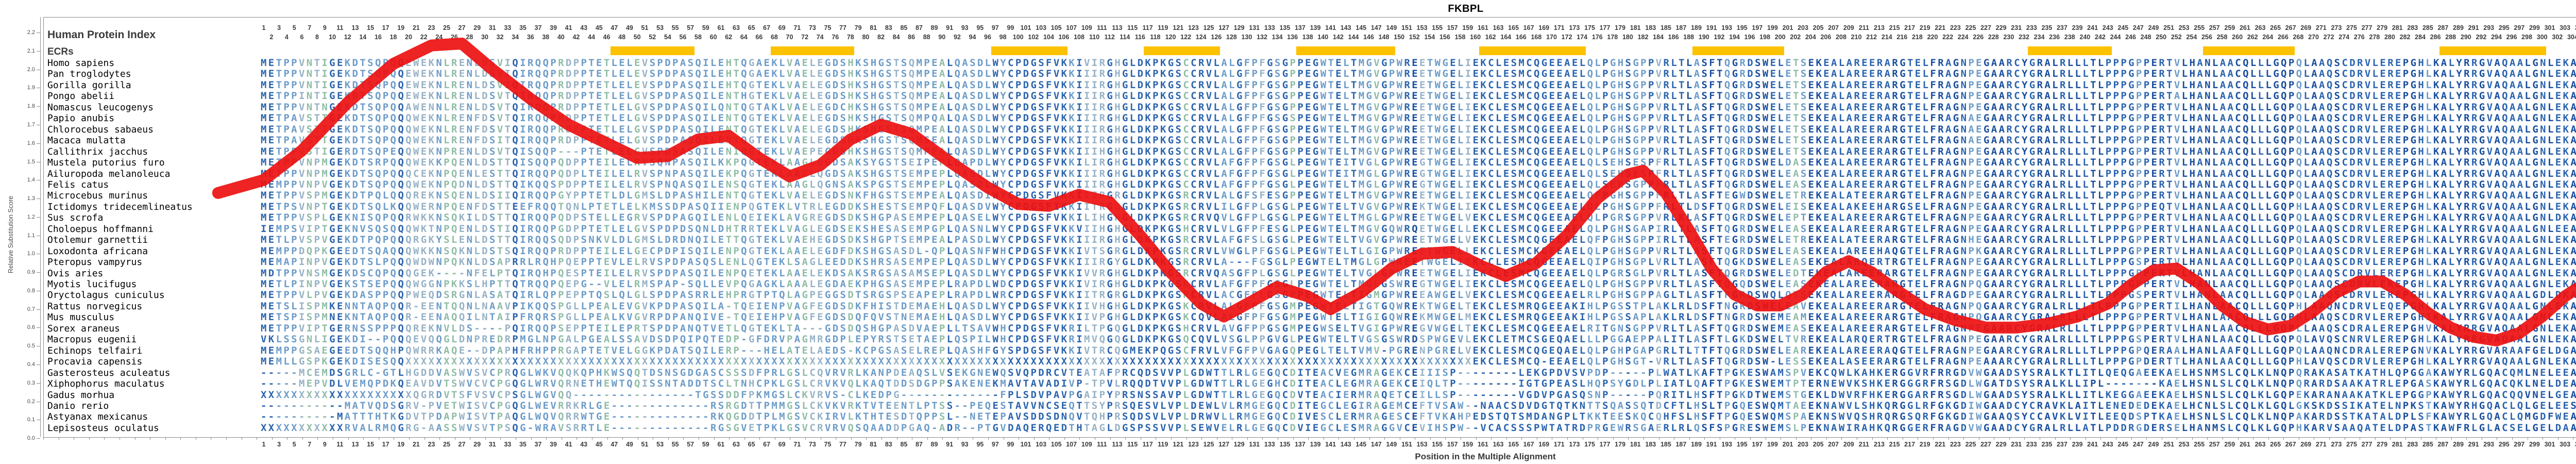  What do you see at coordinates (2513, 207) in the screenshot?
I see `residue-run: QAA` at bounding box center [2513, 207].